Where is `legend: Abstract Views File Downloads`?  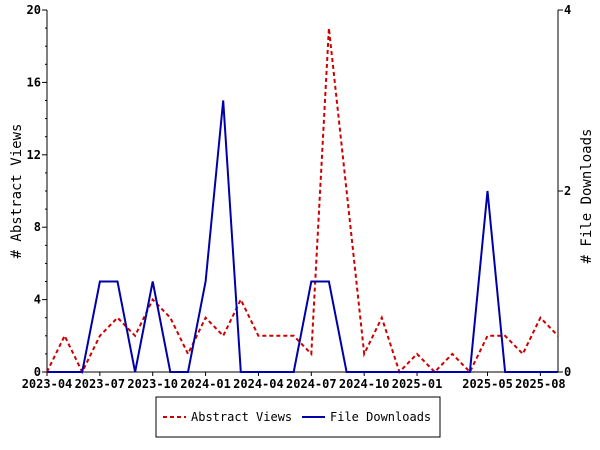
legend: Abstract Views File Downloads is located at coordinates (298, 417).